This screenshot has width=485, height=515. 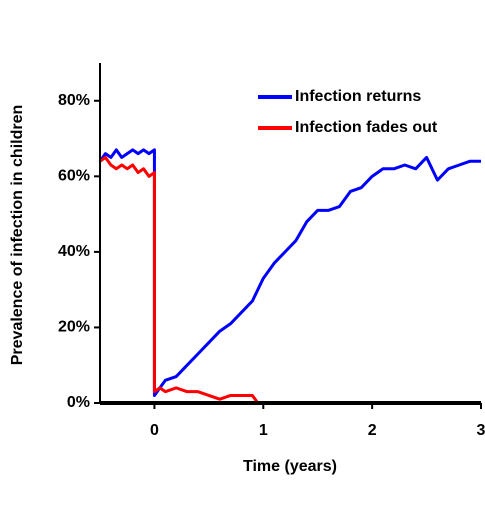 I want to click on y-tick-label: 40%, so click(x=74, y=251).